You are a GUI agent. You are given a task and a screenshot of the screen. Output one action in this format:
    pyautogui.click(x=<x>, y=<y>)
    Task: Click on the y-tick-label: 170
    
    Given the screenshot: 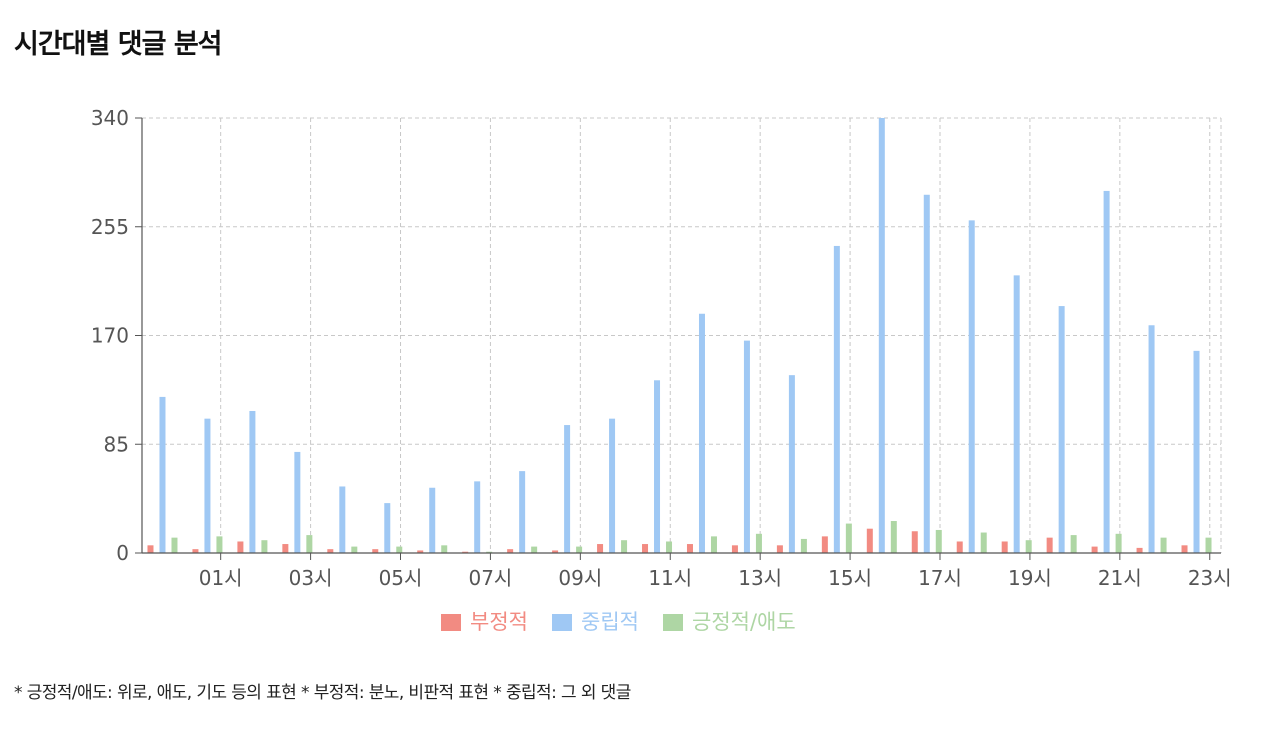 What is the action you would take?
    pyautogui.click(x=110, y=336)
    